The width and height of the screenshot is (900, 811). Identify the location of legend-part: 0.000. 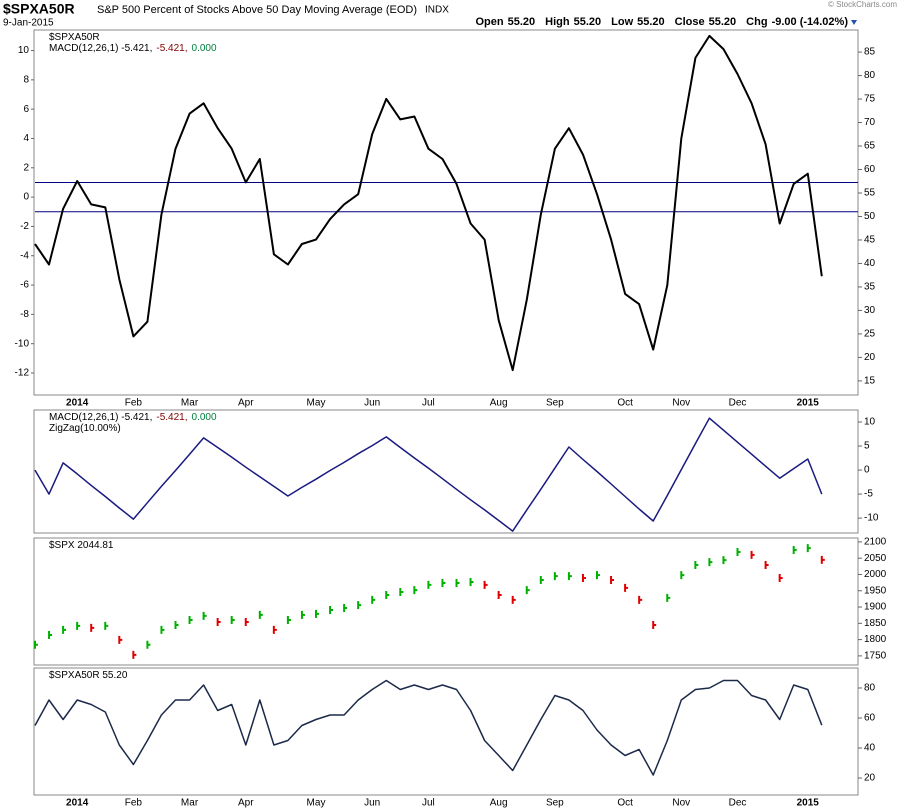
(204, 417).